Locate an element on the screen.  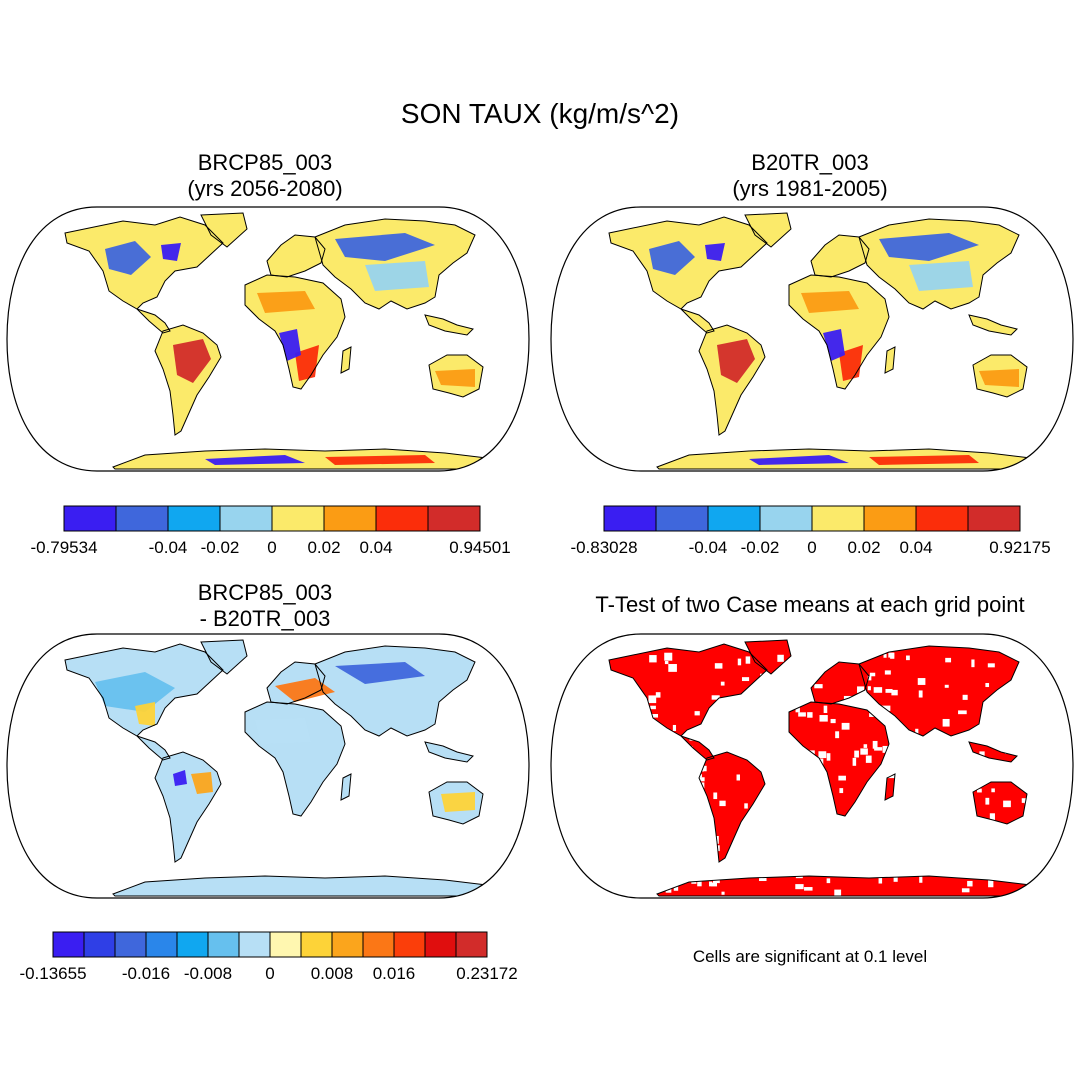
panel-b20tr-title-line1: B20TR_003 is located at coordinates (810, 162).